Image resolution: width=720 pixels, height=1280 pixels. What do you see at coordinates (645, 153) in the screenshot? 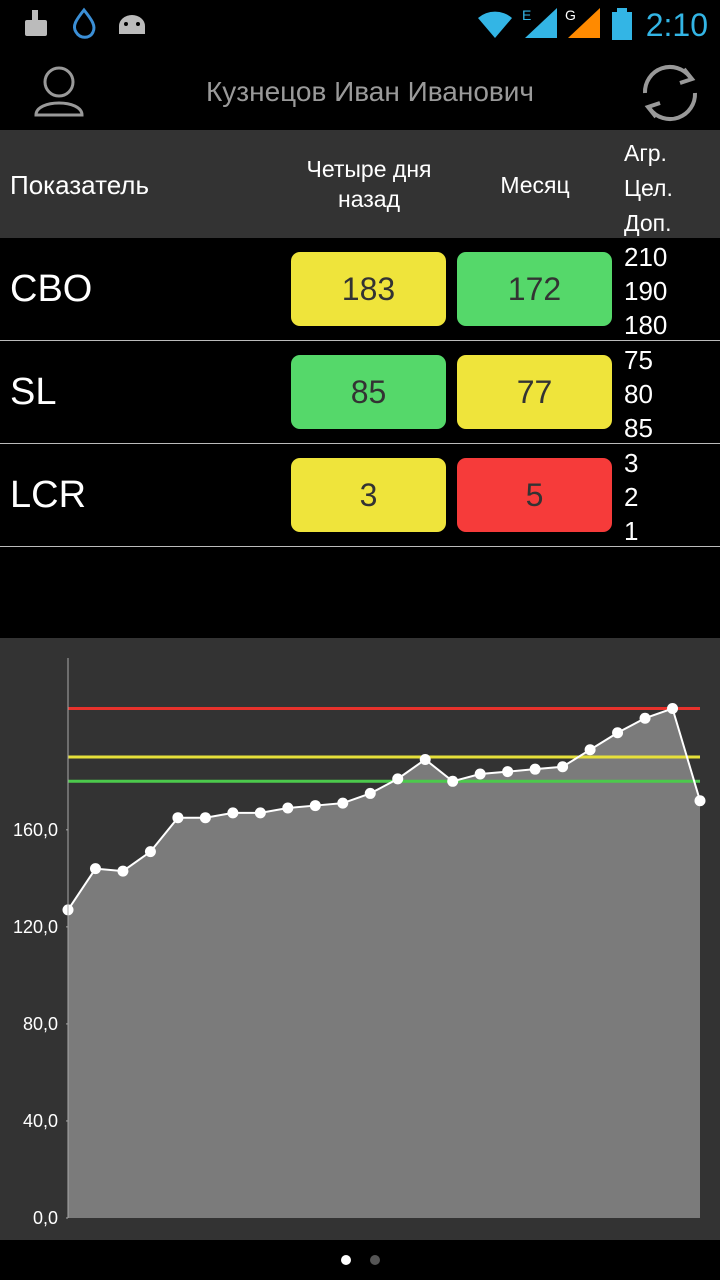
I see `threshold-label: Агр.` at bounding box center [645, 153].